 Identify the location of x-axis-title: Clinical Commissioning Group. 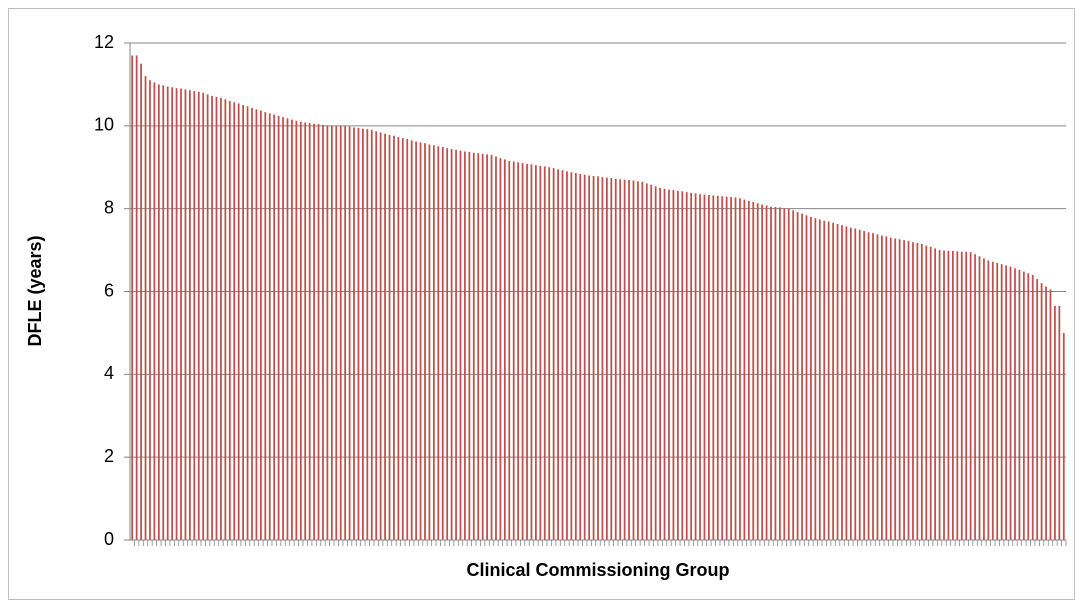
(597, 570).